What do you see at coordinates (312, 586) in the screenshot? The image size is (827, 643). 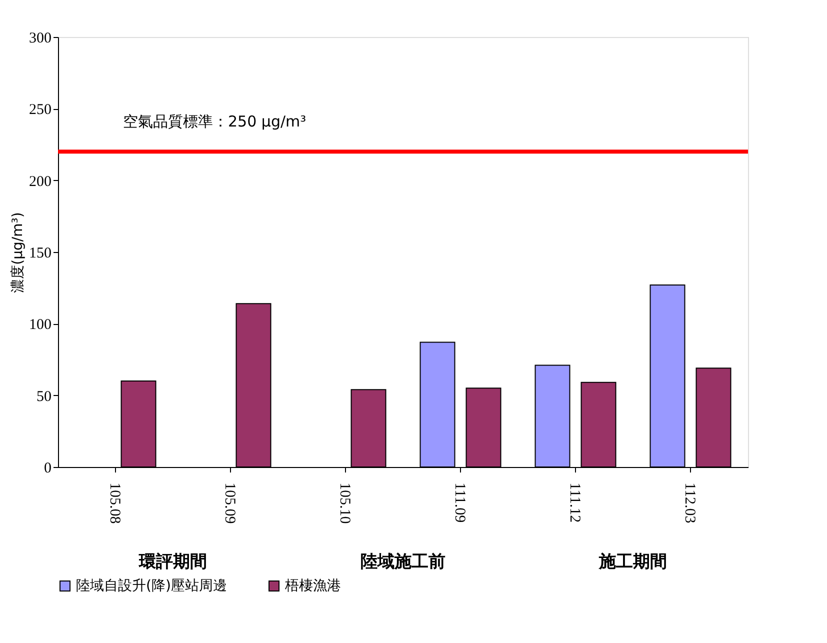 I see `legend-label: 梧棲漁港` at bounding box center [312, 586].